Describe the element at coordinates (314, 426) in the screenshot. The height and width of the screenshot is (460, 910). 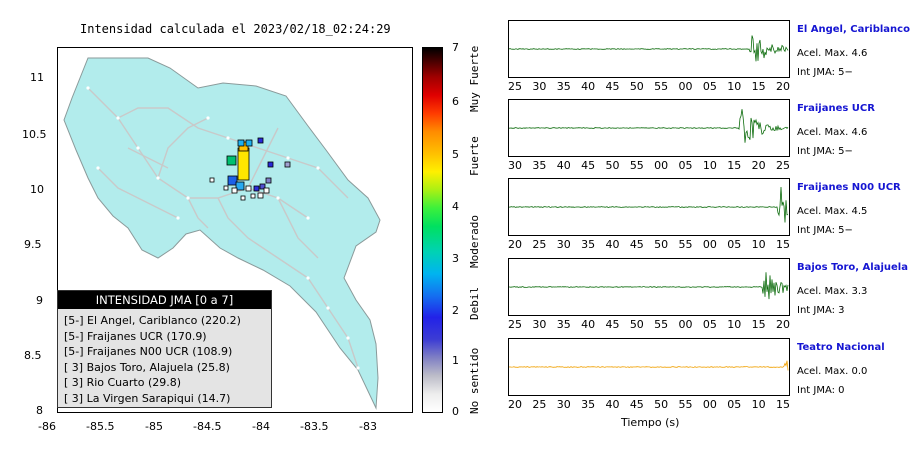
I see `lon-tick: -83.5` at that location.